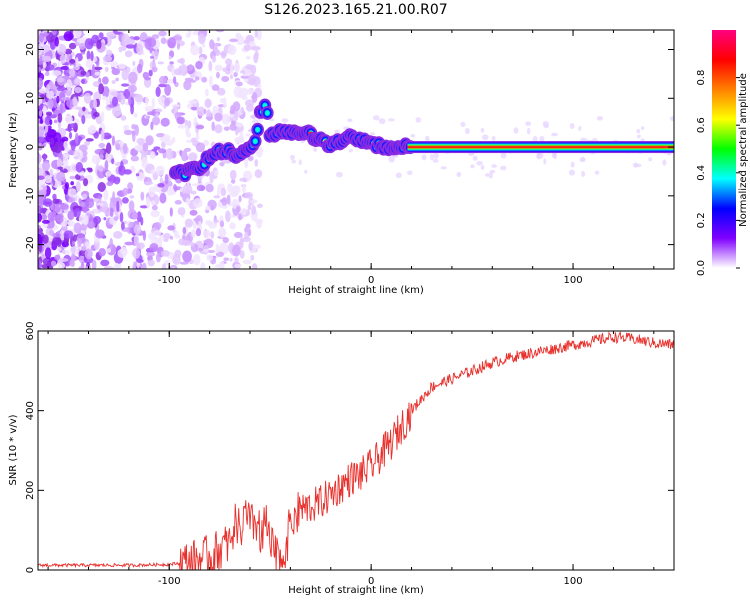 The height and width of the screenshot is (600, 750). I want to click on colorbar-tick-label: 0.8, so click(701, 78).